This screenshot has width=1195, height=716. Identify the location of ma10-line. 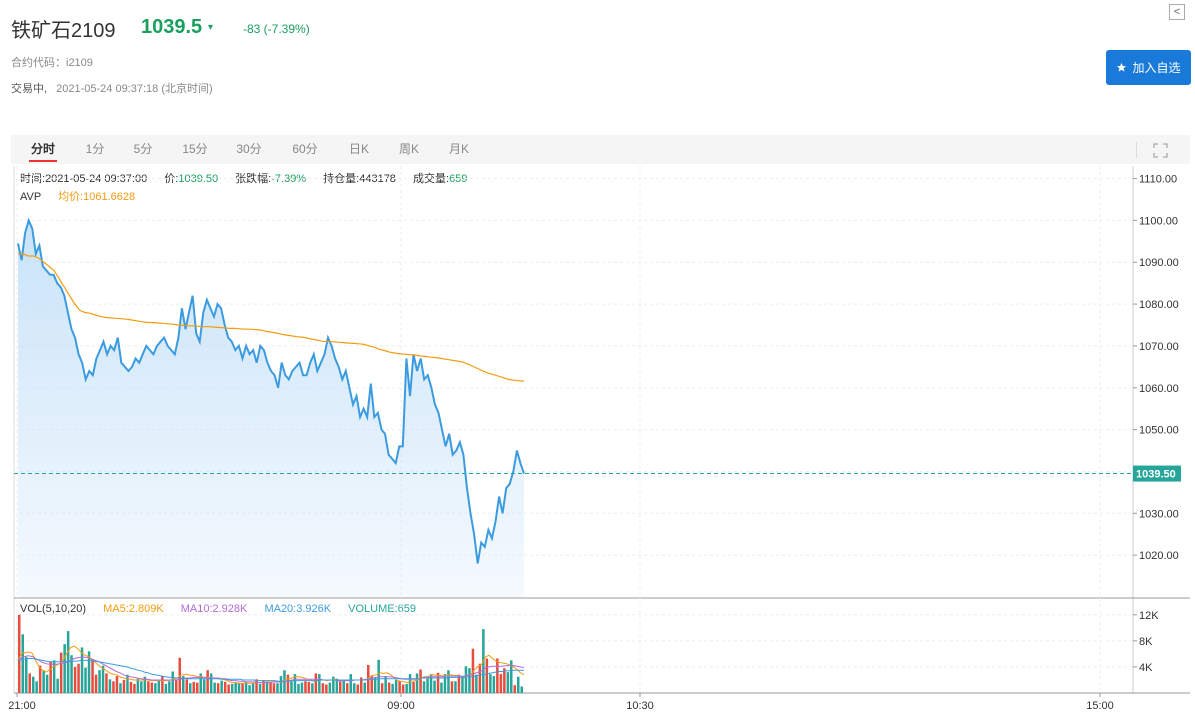
(271, 669).